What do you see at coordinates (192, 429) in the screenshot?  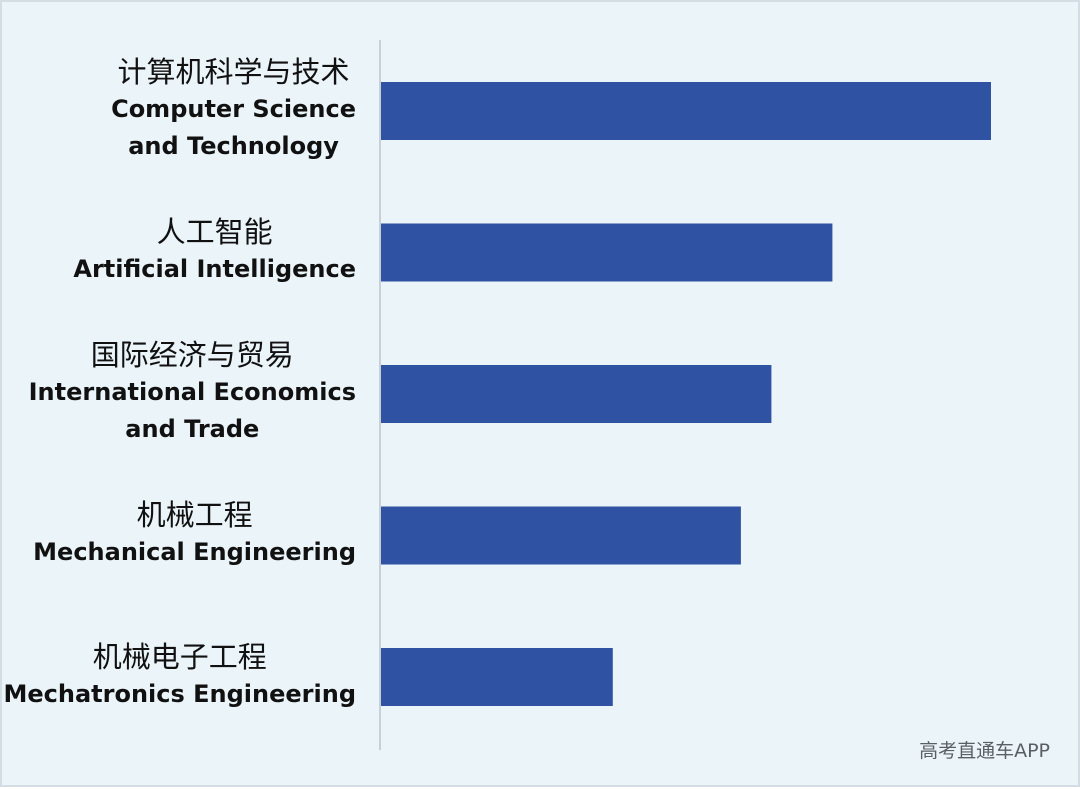 I see `category-label-en: and Trade` at bounding box center [192, 429].